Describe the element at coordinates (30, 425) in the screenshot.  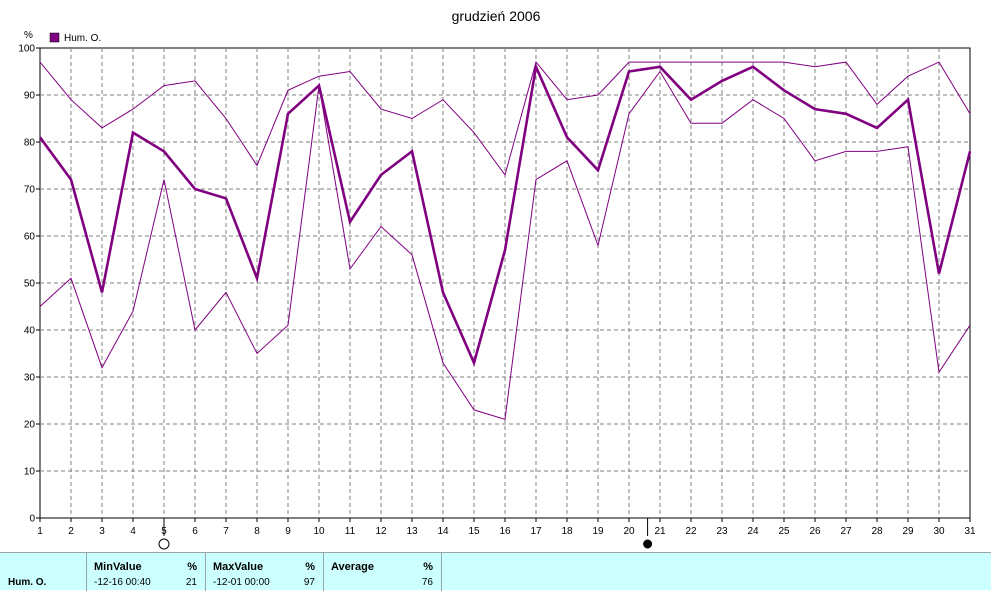
I see `y-tick-label: 20` at that location.